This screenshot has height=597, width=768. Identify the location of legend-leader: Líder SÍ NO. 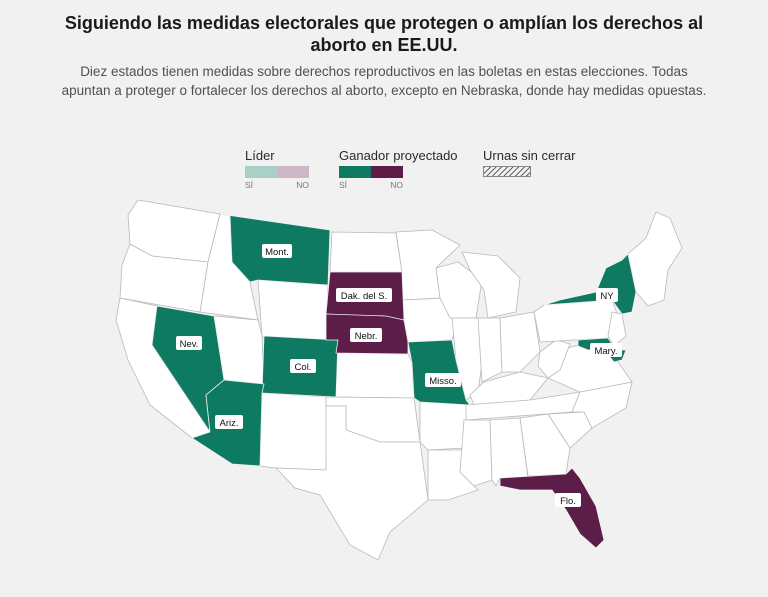
(277, 169).